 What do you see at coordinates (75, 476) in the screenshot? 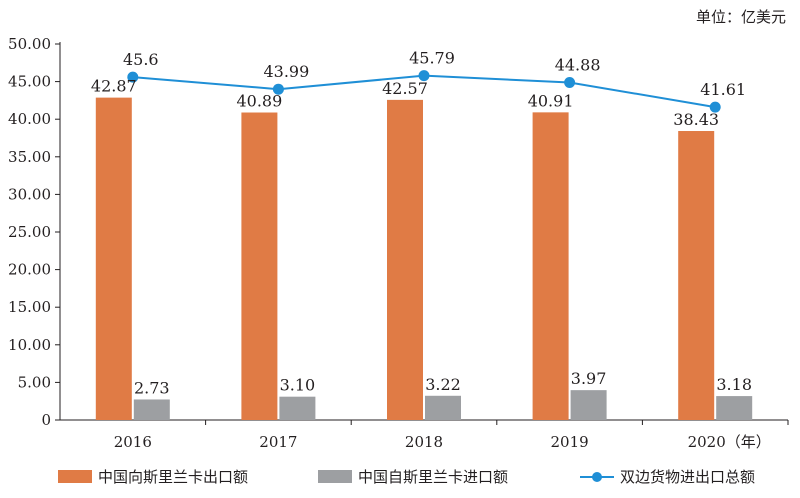
I see `legend-swatch-export` at bounding box center [75, 476].